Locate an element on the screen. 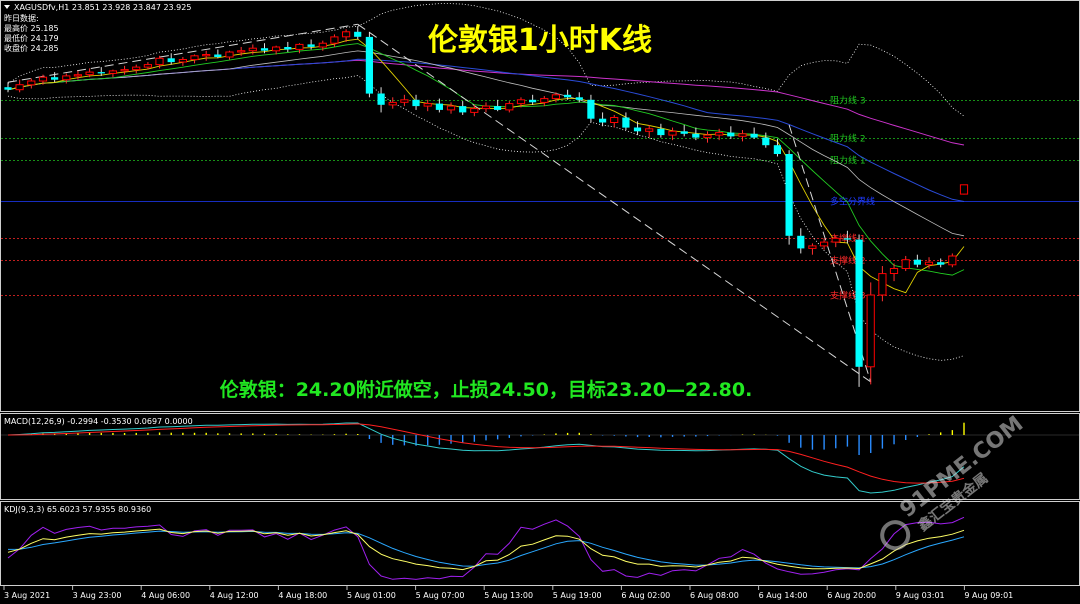 The height and width of the screenshot is (604, 1080). time-tick-label: 6 Aug 08:00 is located at coordinates (714, 595).